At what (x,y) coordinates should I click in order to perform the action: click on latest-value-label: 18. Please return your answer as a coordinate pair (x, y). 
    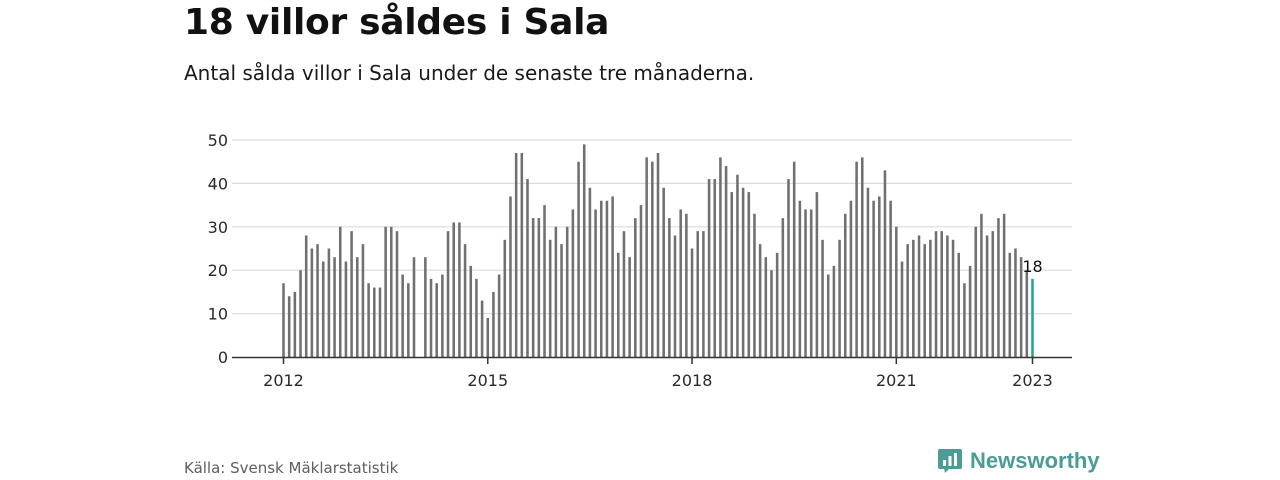
    Looking at the image, I should click on (1032, 266).